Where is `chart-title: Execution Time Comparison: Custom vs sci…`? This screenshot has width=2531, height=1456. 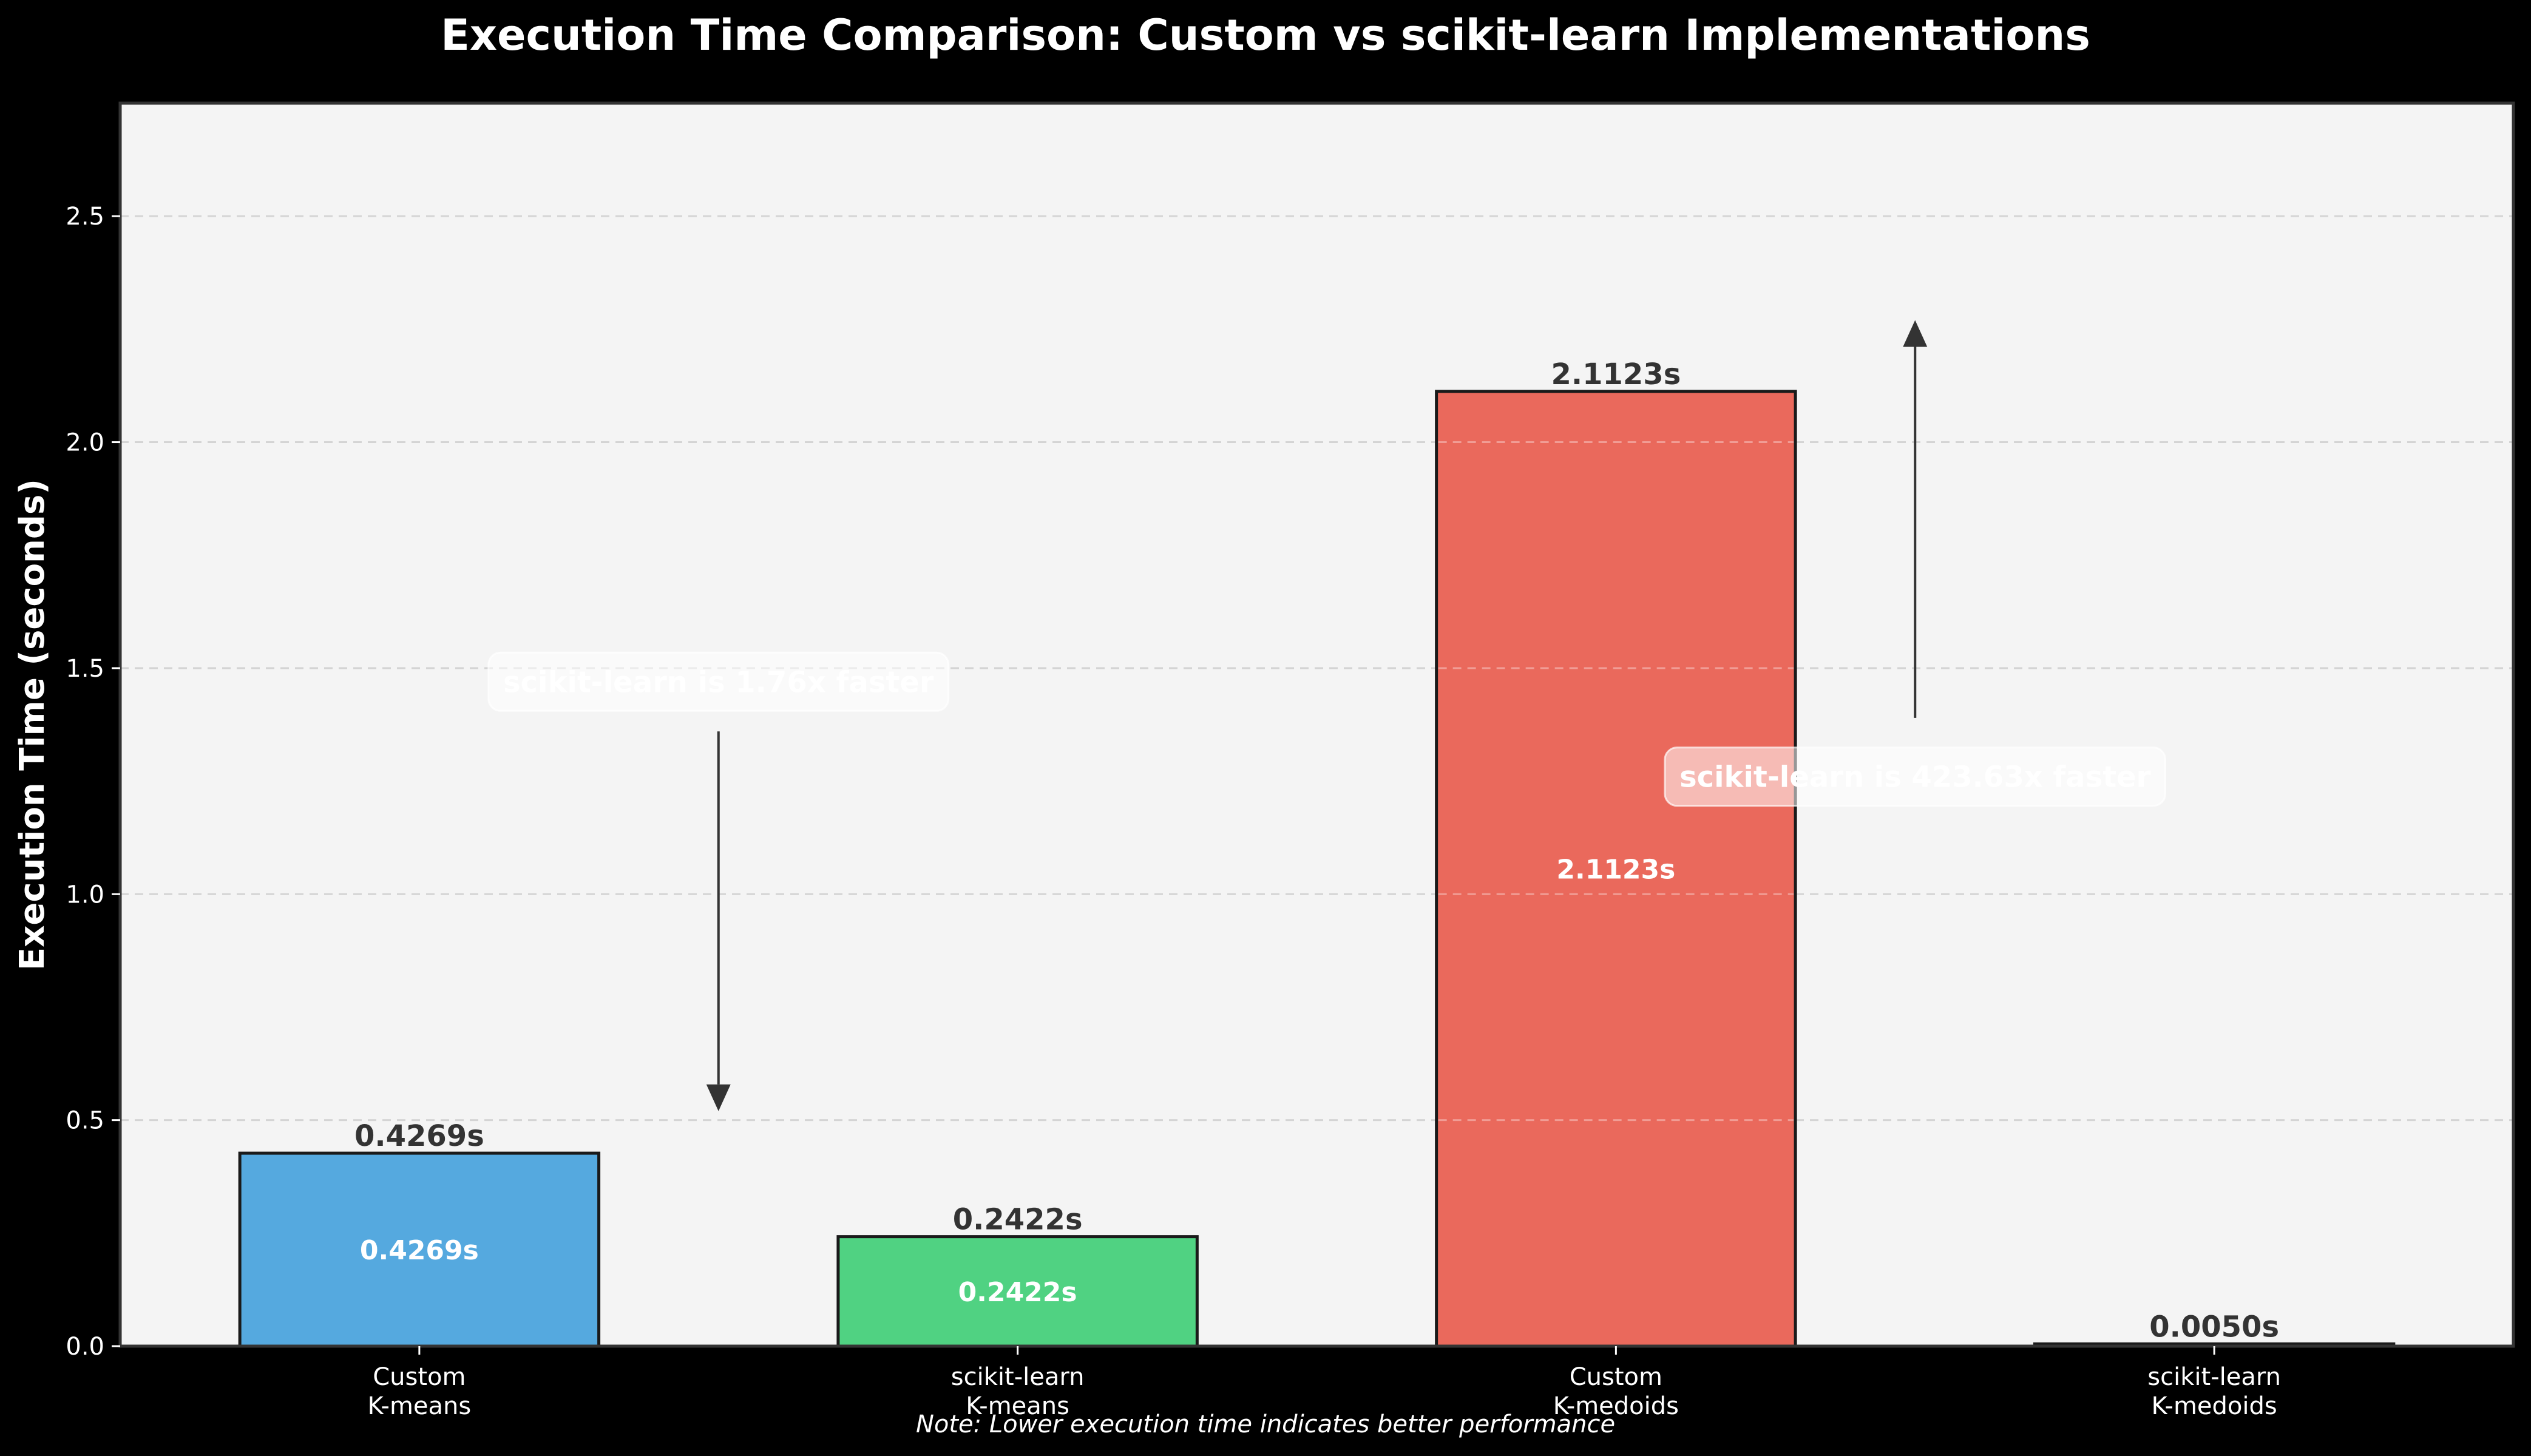
chart-title: Execution Time Comparison: Custom vs sci… is located at coordinates (1265, 35).